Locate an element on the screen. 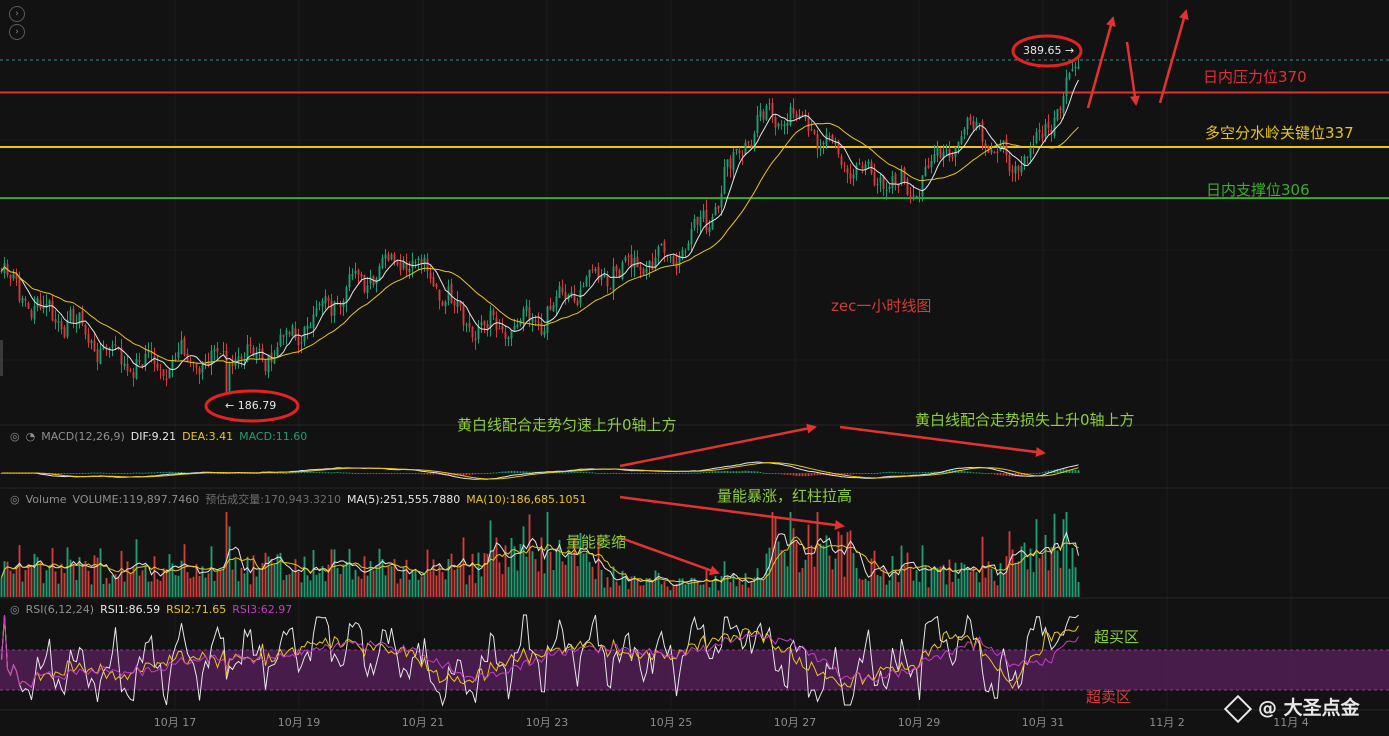 This screenshot has width=1389, height=736. x-tick-label: 10月 21 is located at coordinates (423, 722).